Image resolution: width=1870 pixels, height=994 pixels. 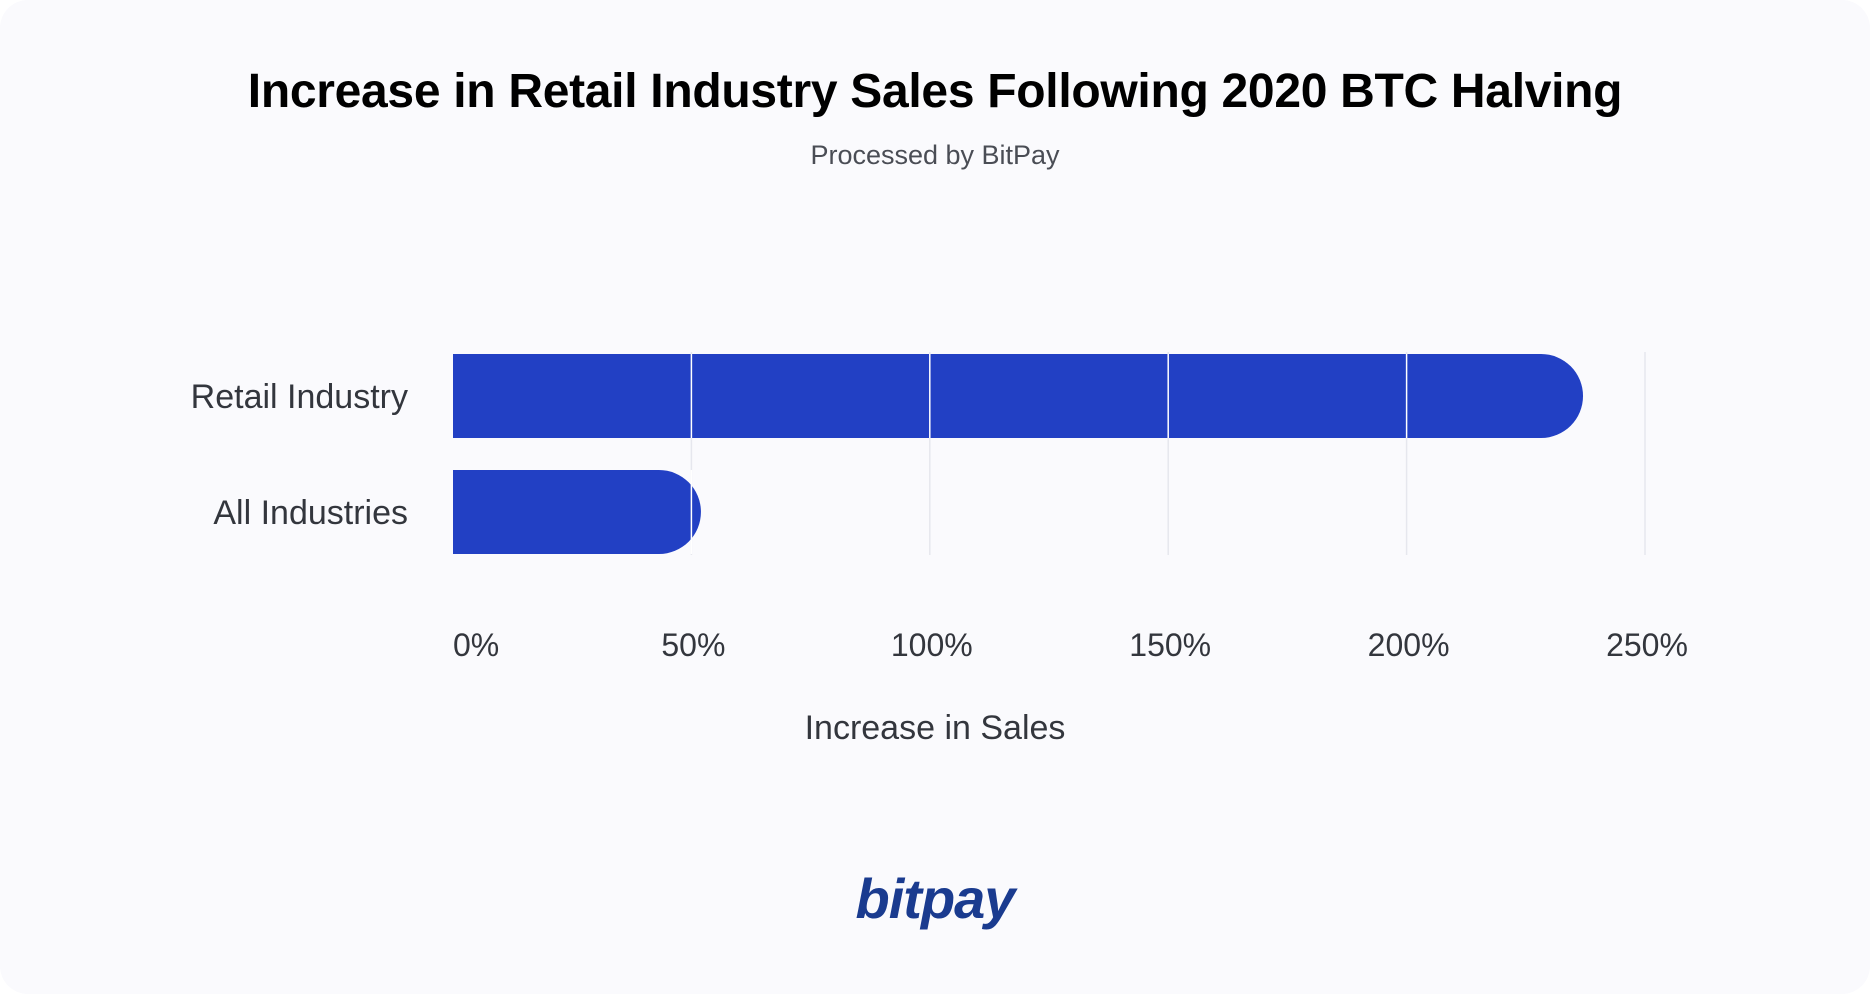 I want to click on chart-subtitle: Processed by BitPay, so click(x=935, y=155).